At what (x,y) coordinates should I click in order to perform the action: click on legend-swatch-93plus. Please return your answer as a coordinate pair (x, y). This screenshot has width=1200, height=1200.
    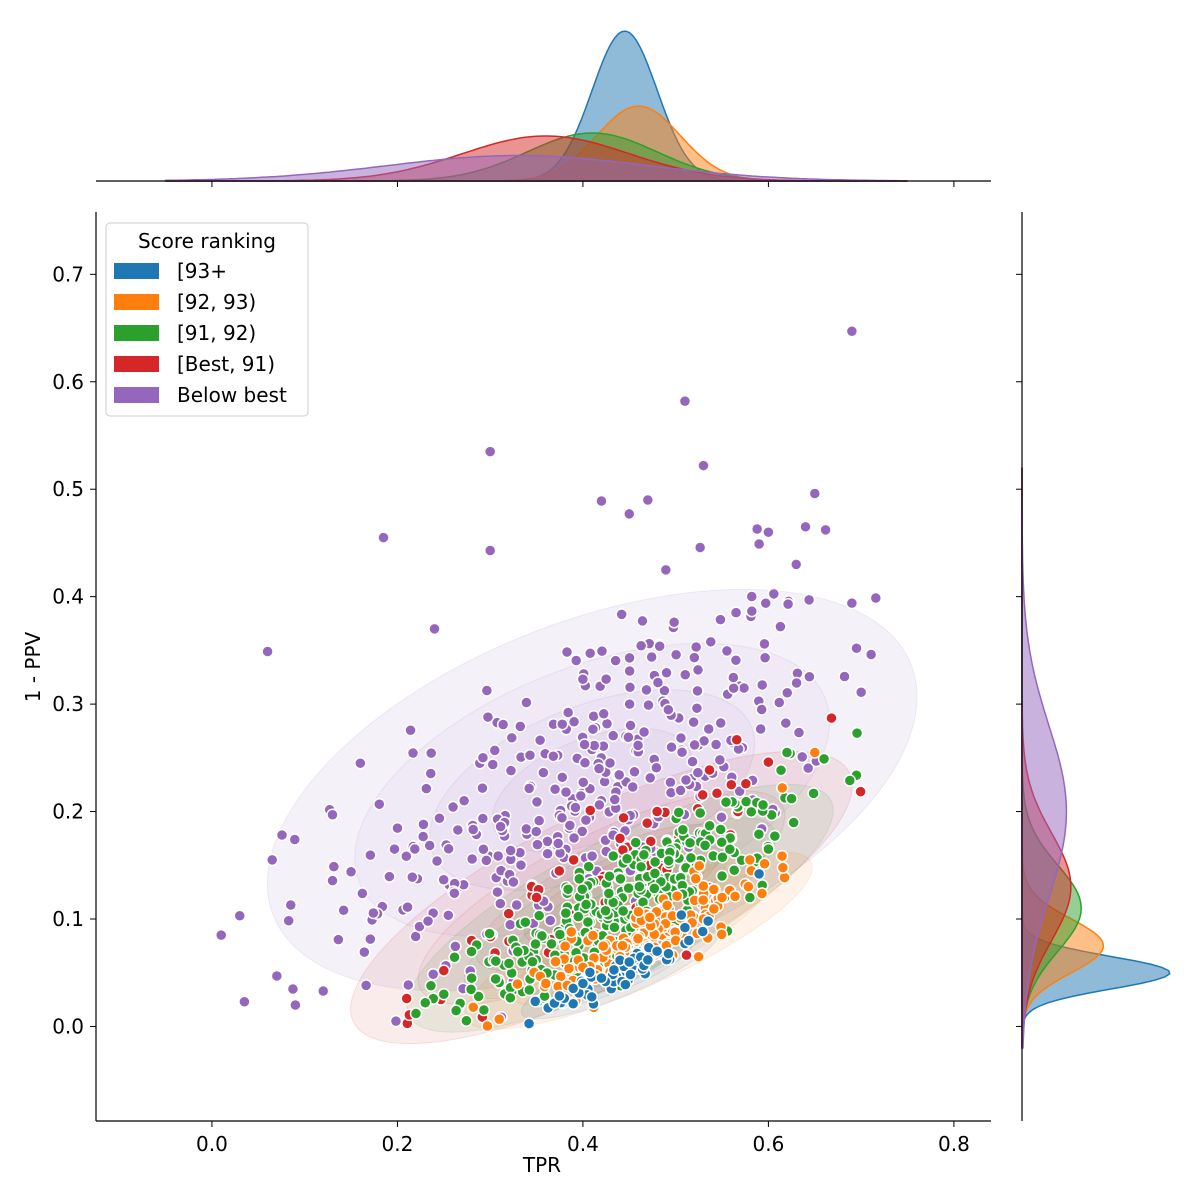
    Looking at the image, I should click on (136, 271).